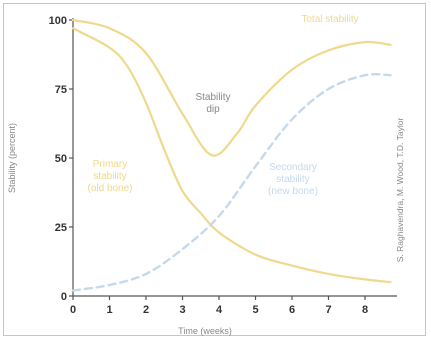 The width and height of the screenshot is (431, 339). I want to click on annotation-total-stability: Total stability, so click(329, 19).